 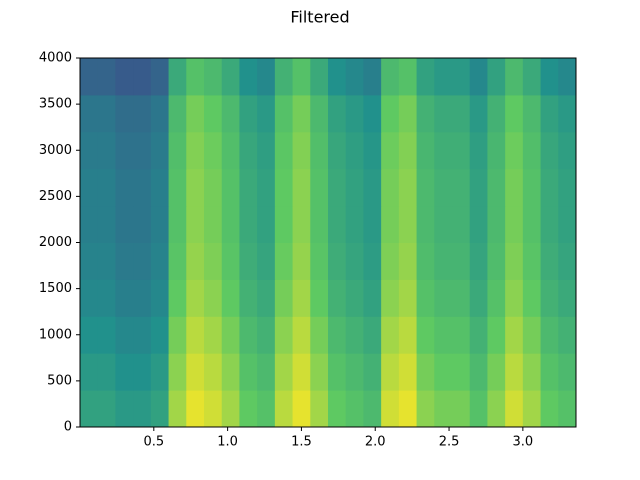 I want to click on x-tick-label: 1.0, so click(x=227, y=442).